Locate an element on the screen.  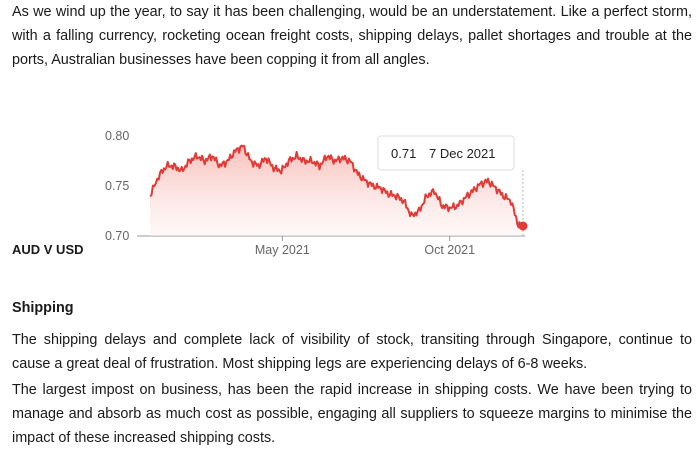
x-tick-label: May 2021 is located at coordinates (282, 250).